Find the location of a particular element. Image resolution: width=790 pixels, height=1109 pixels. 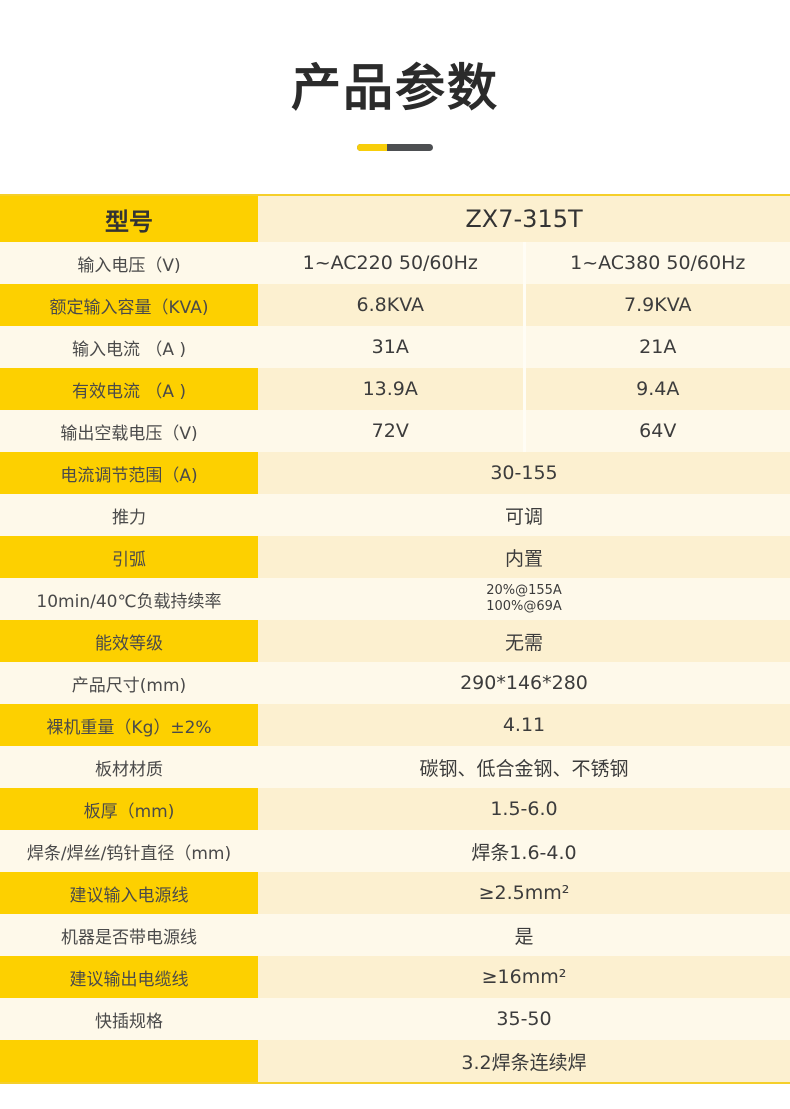

model-value: ZX7-315T is located at coordinates (524, 218).